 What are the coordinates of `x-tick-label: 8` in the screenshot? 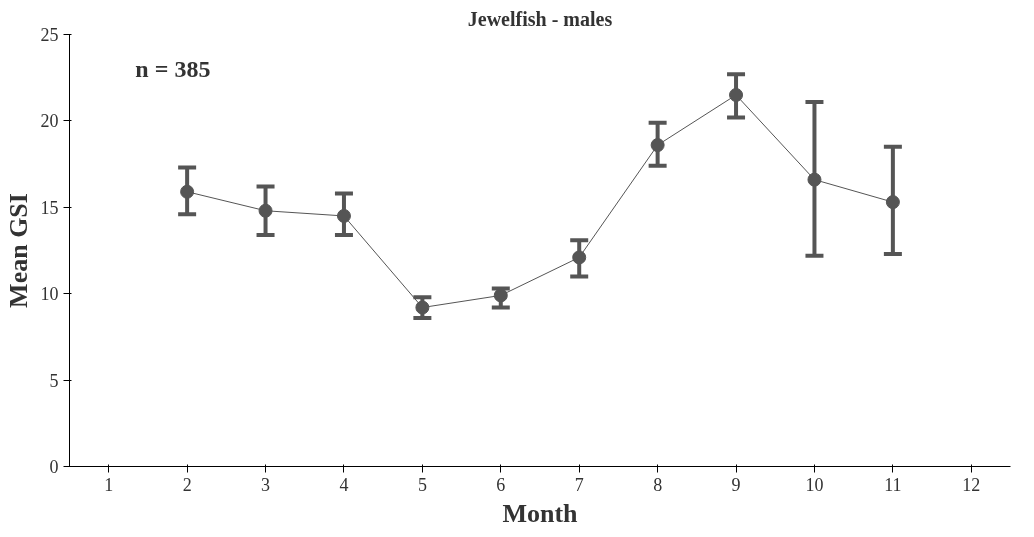 It's located at (658, 484).